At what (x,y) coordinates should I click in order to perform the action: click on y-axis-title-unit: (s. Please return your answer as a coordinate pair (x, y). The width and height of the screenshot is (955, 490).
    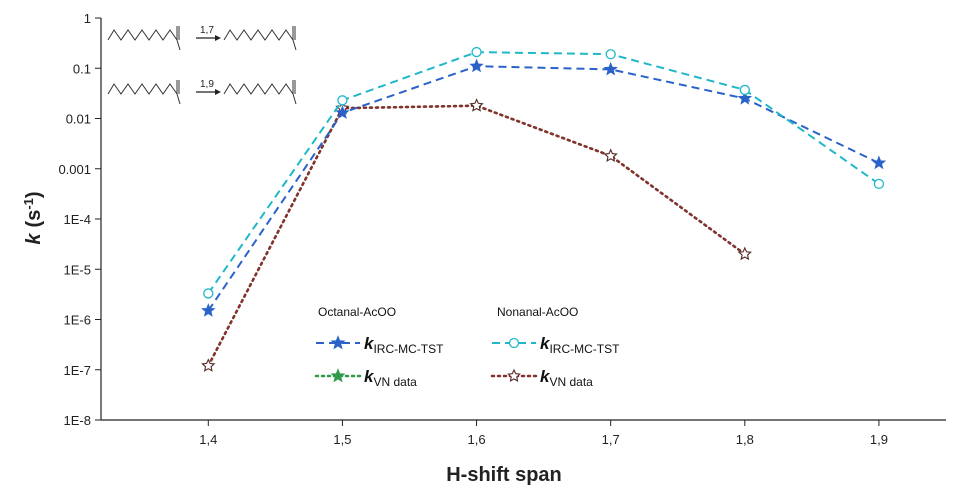
    Looking at the image, I should click on (34, 219).